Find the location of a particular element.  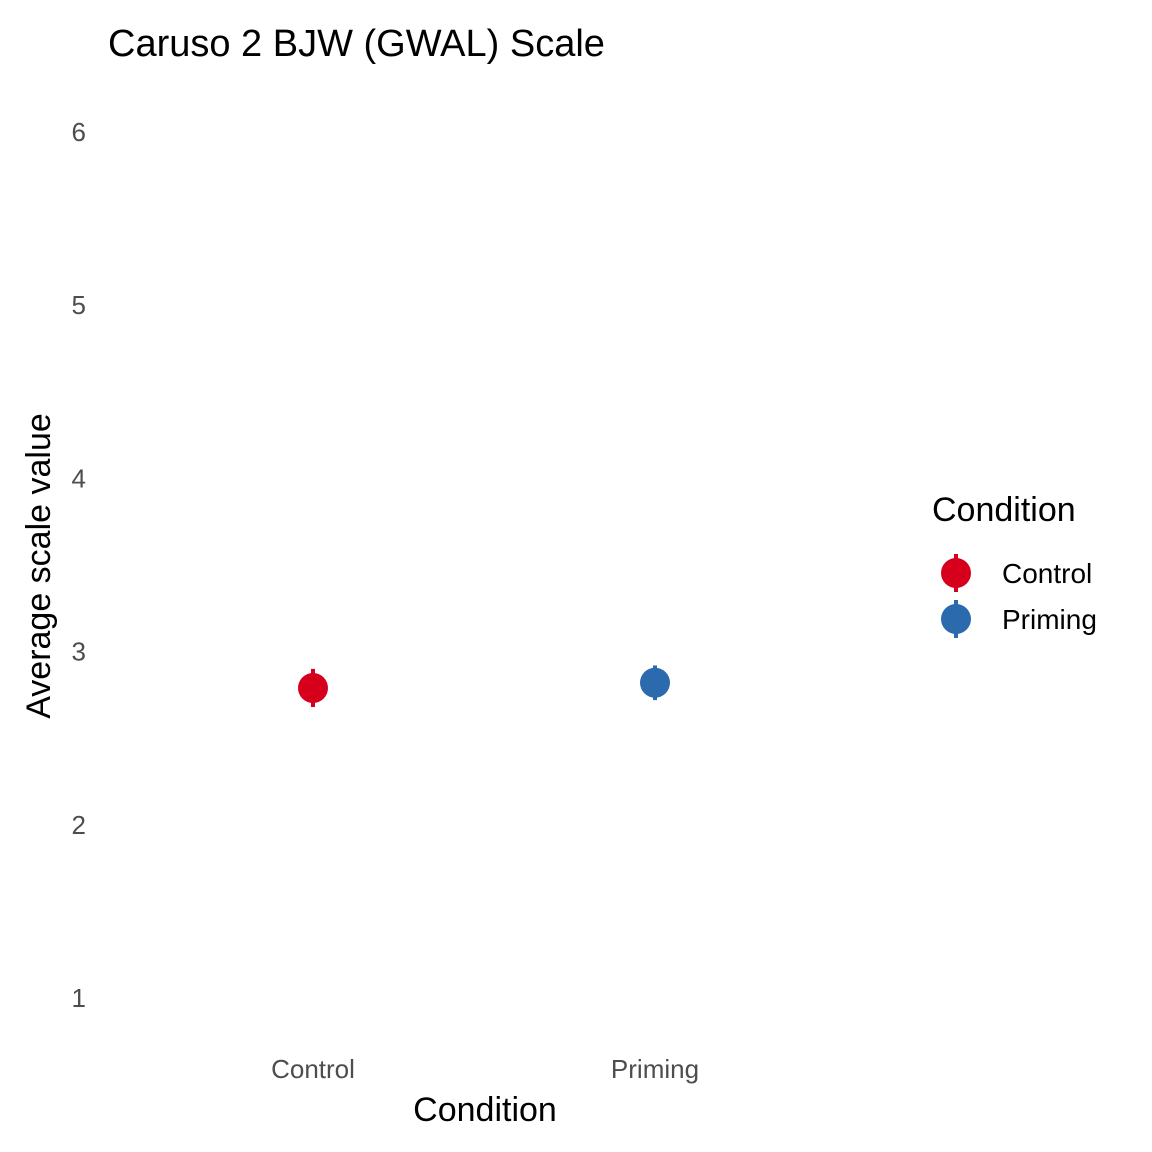

point-control is located at coordinates (313, 687).